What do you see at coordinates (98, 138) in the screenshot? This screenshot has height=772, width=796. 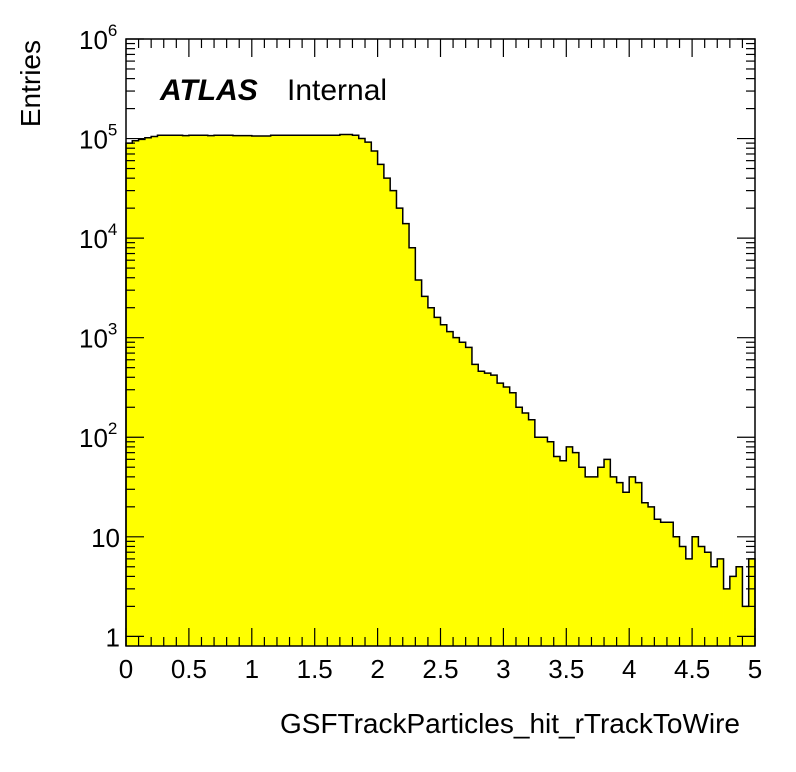 I see `y-tick-label: 10⁵` at bounding box center [98, 138].